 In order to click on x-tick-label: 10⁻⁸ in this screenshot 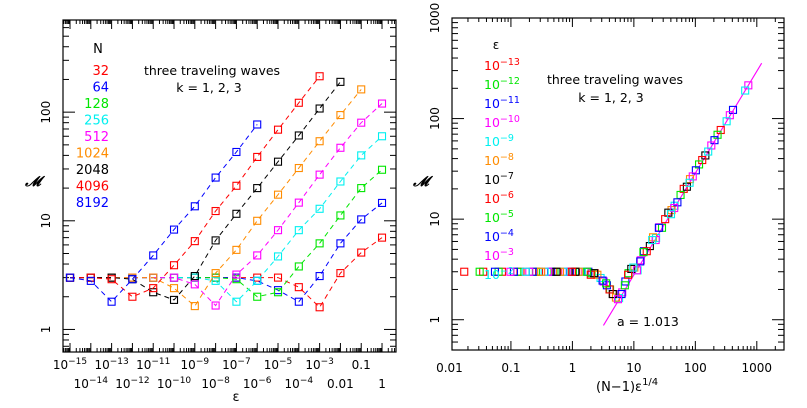, I will do `click(215, 383)`.